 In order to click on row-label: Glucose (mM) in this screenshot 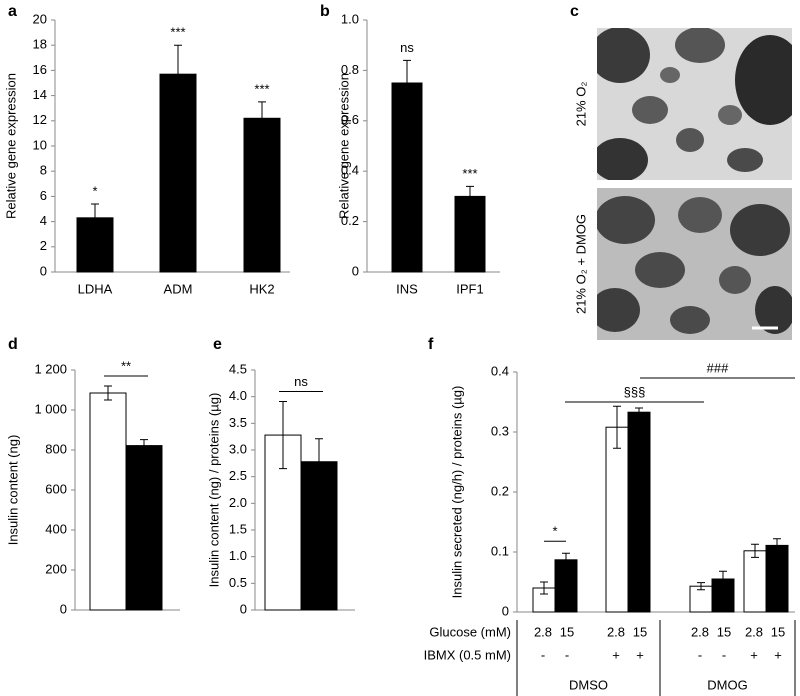, I will do `click(470, 631)`.